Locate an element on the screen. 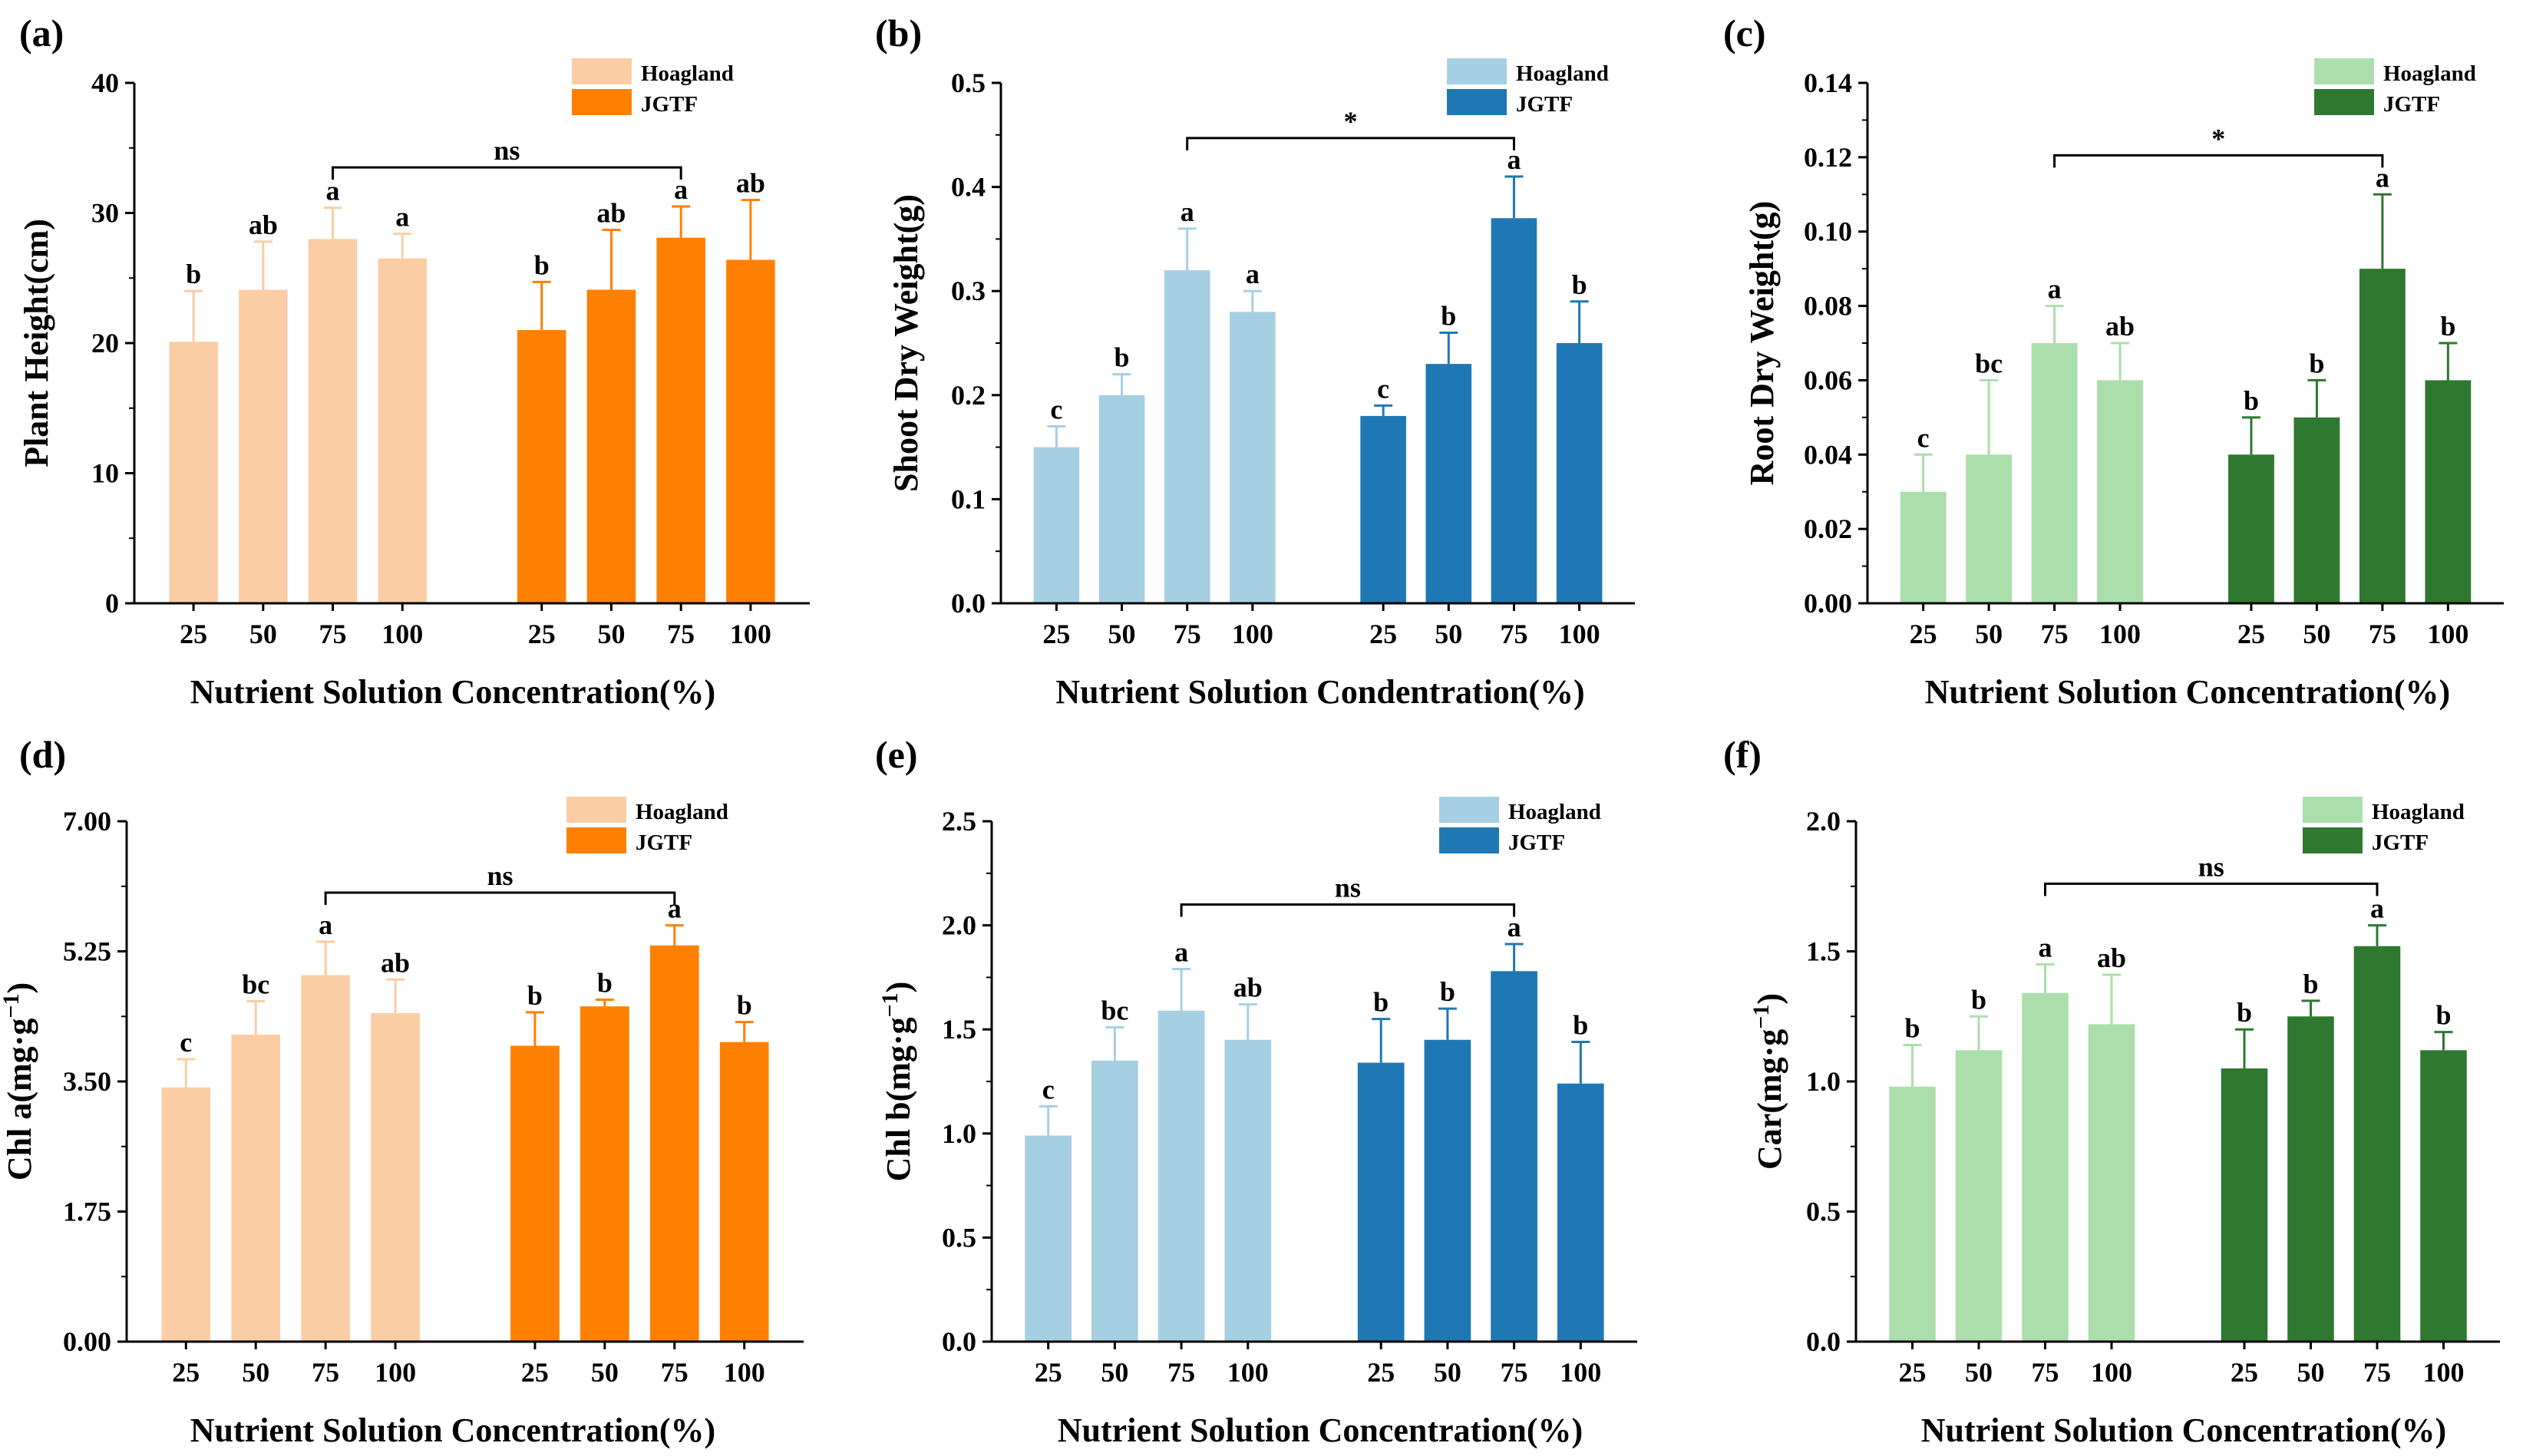 The height and width of the screenshot is (1456, 2546). y-tick-label: 0.04 is located at coordinates (1828, 455).